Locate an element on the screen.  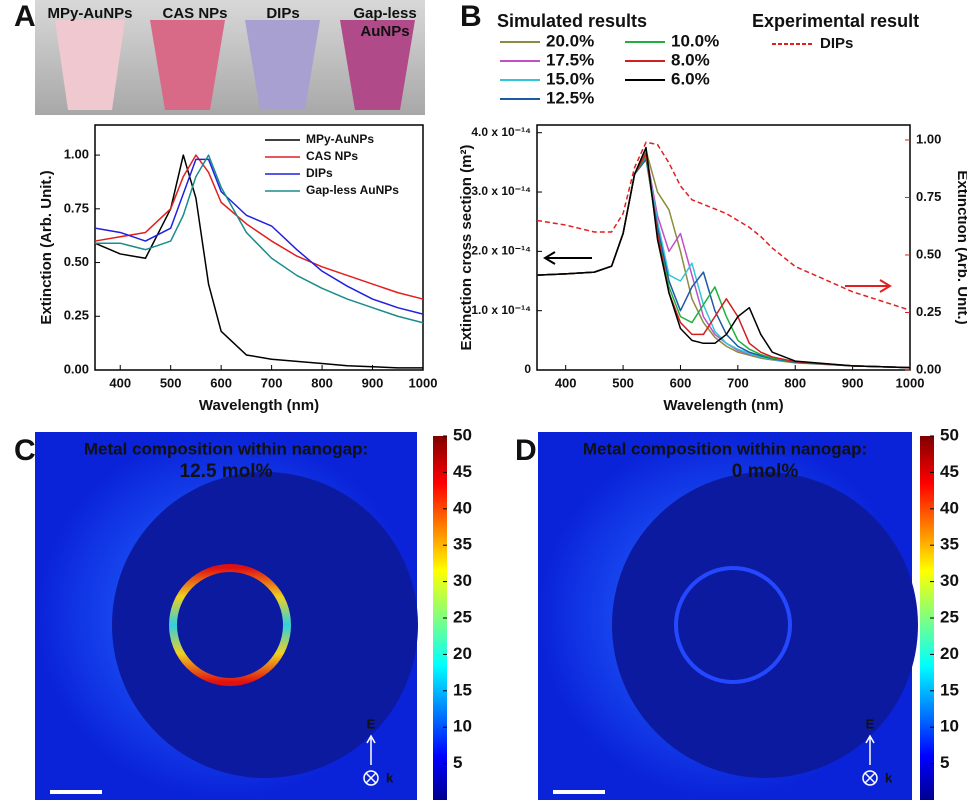
y-axis-label: Extinction cross section (m²) is located at coordinates (466, 248).